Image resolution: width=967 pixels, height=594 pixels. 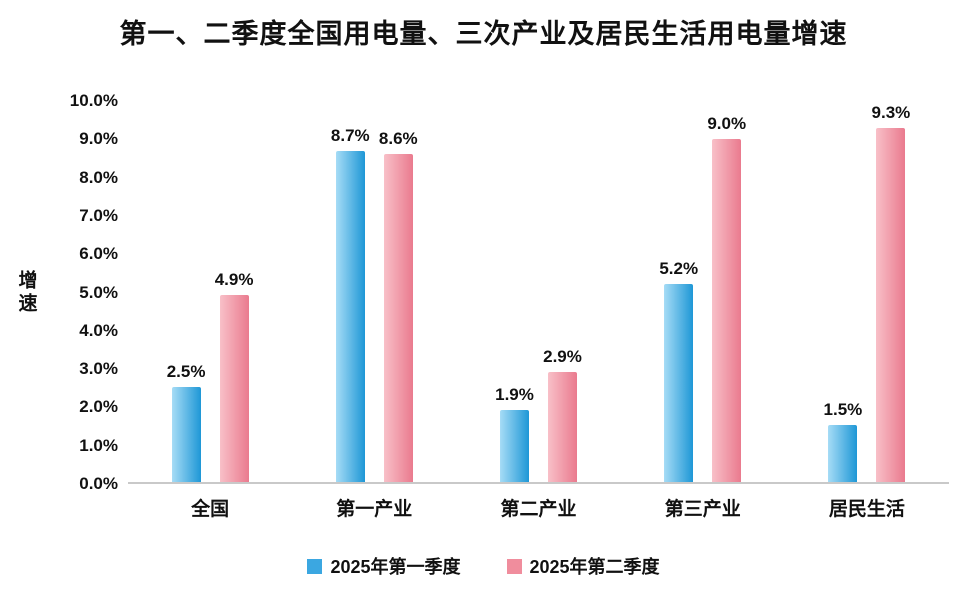 What do you see at coordinates (98, 292) in the screenshot?
I see `y-tick-label: 5.0%` at bounding box center [98, 292].